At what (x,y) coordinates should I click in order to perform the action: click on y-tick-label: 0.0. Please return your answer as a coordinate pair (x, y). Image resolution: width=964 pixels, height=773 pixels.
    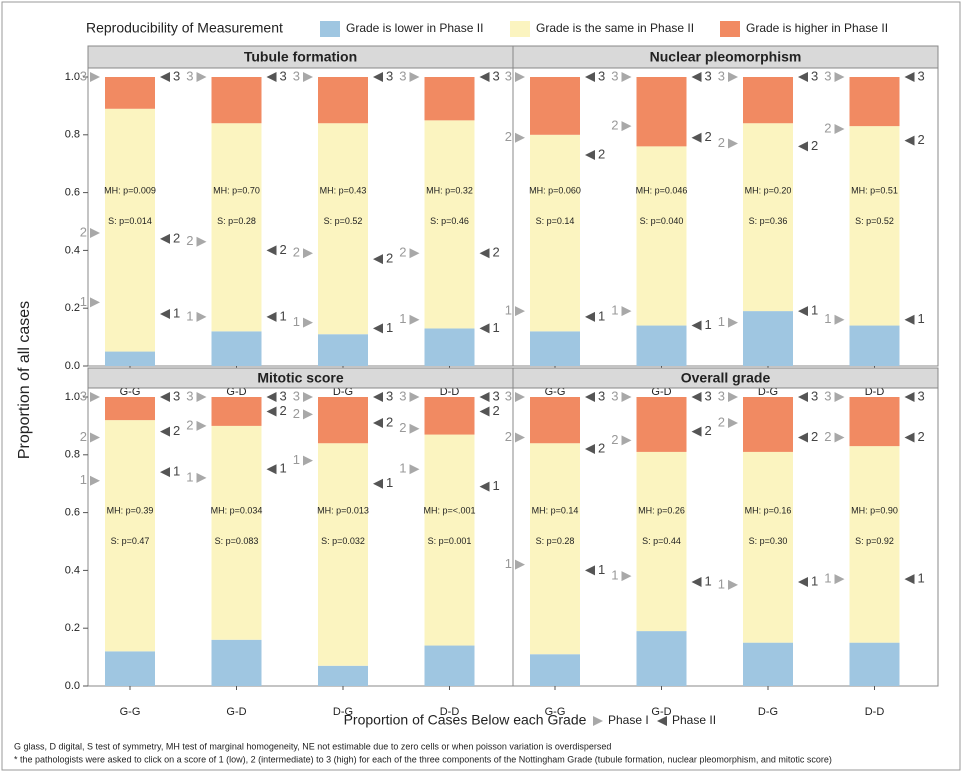
    Looking at the image, I should click on (72, 686).